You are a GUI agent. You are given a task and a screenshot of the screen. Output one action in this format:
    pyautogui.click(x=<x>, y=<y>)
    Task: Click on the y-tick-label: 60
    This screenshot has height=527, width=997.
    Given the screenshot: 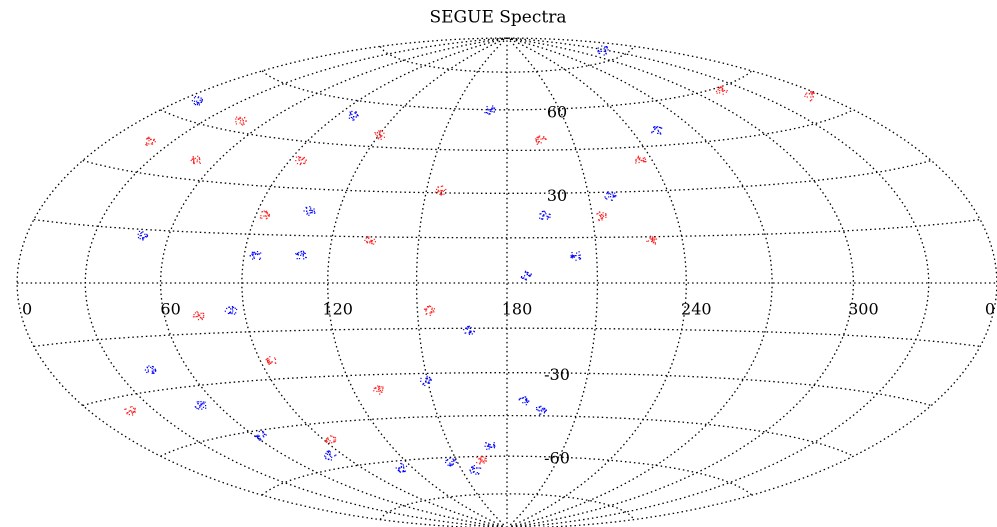 What is the action you would take?
    pyautogui.click(x=557, y=111)
    